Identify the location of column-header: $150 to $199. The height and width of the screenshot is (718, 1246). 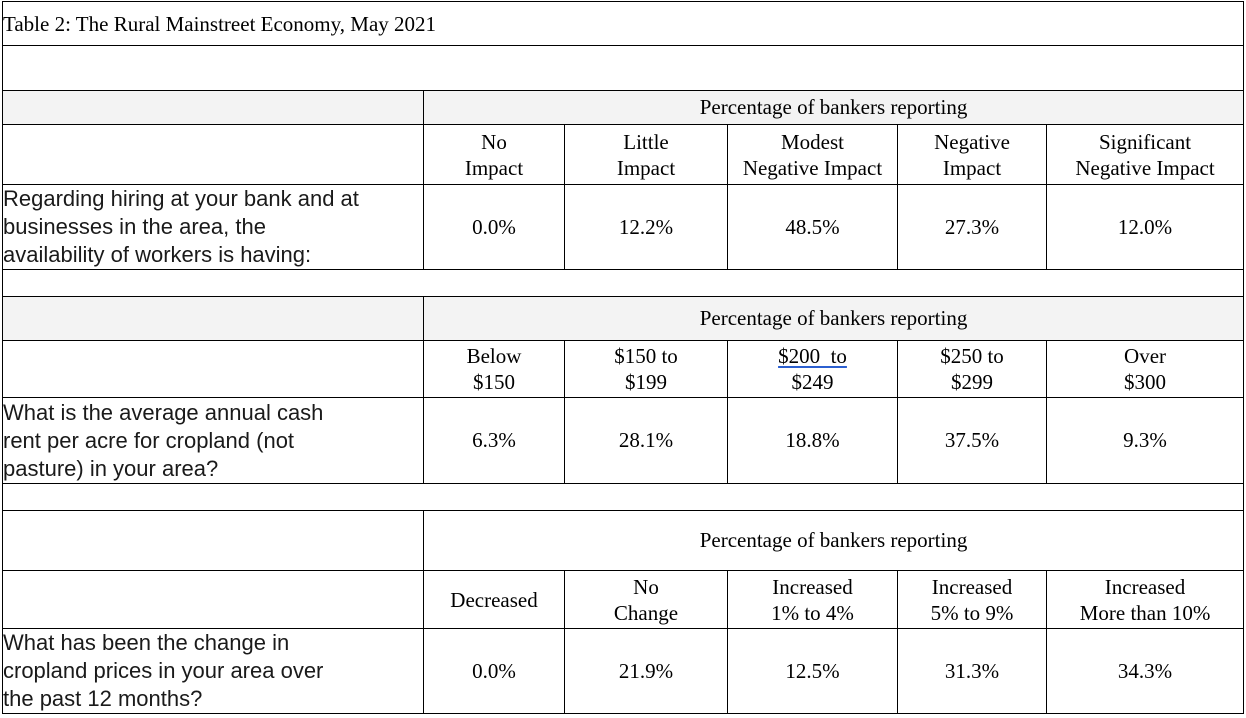
(646, 369).